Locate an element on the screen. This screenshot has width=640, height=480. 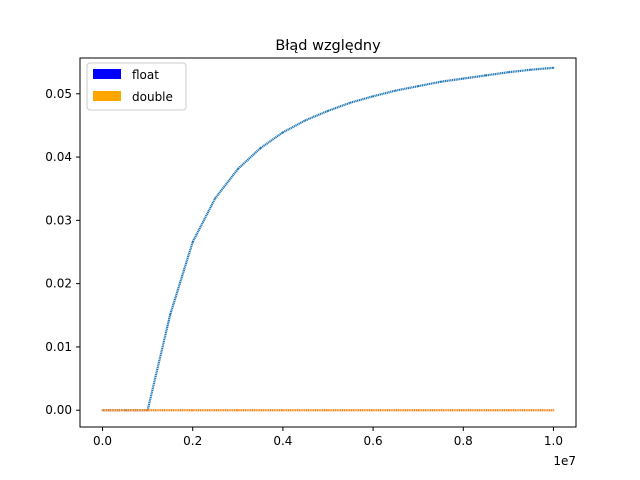
y-tick-label: 0.04 is located at coordinates (58, 157).